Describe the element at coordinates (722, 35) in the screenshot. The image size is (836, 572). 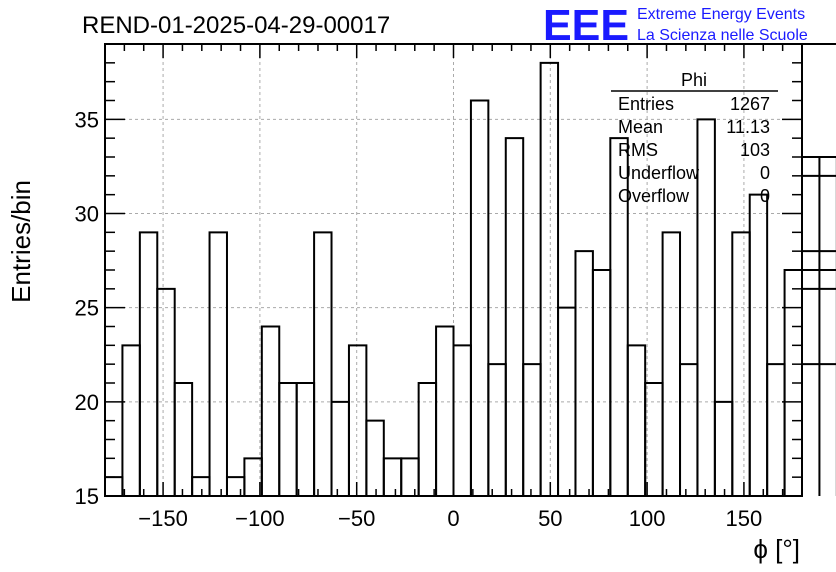
I see `logo-line2: La Scienza nelle Scuole` at that location.